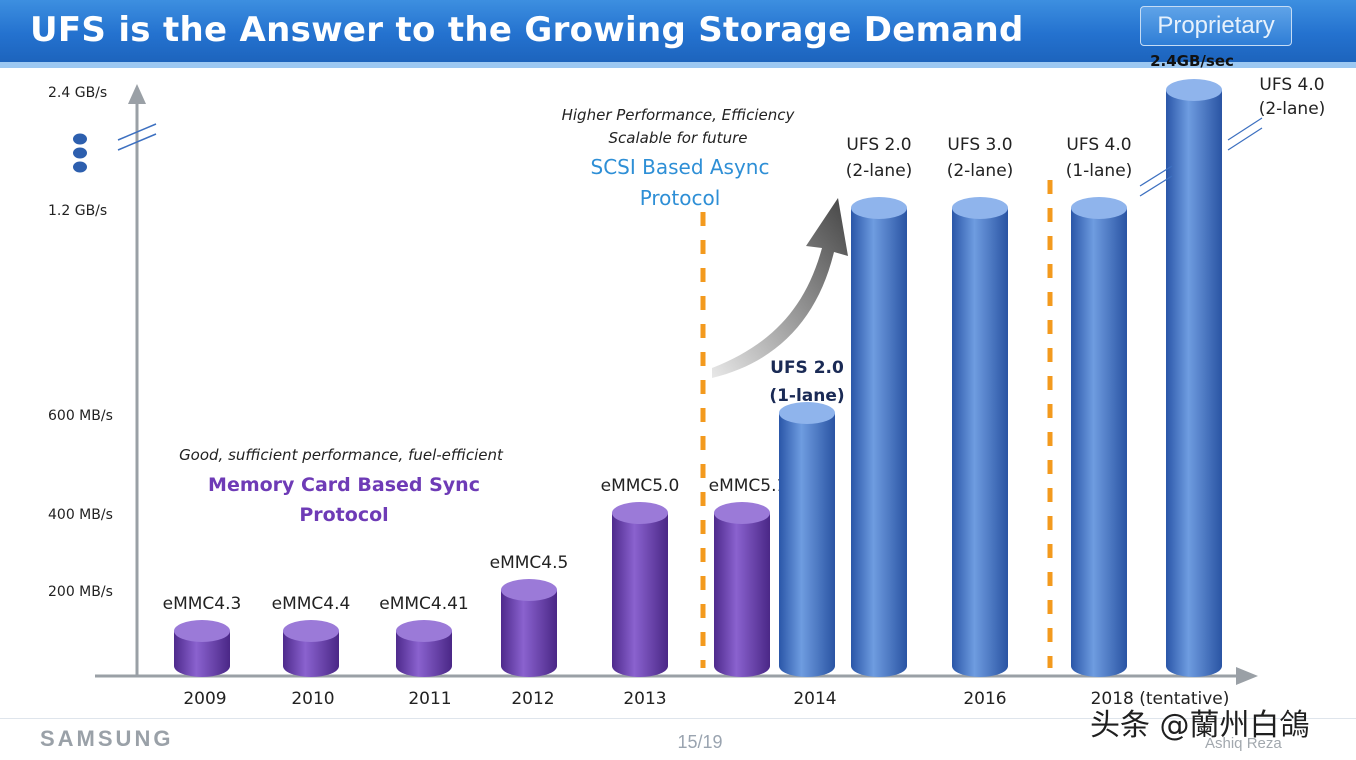 This screenshot has height=760, width=1356. I want to click on async-title: SCSI Based Async, so click(680, 167).